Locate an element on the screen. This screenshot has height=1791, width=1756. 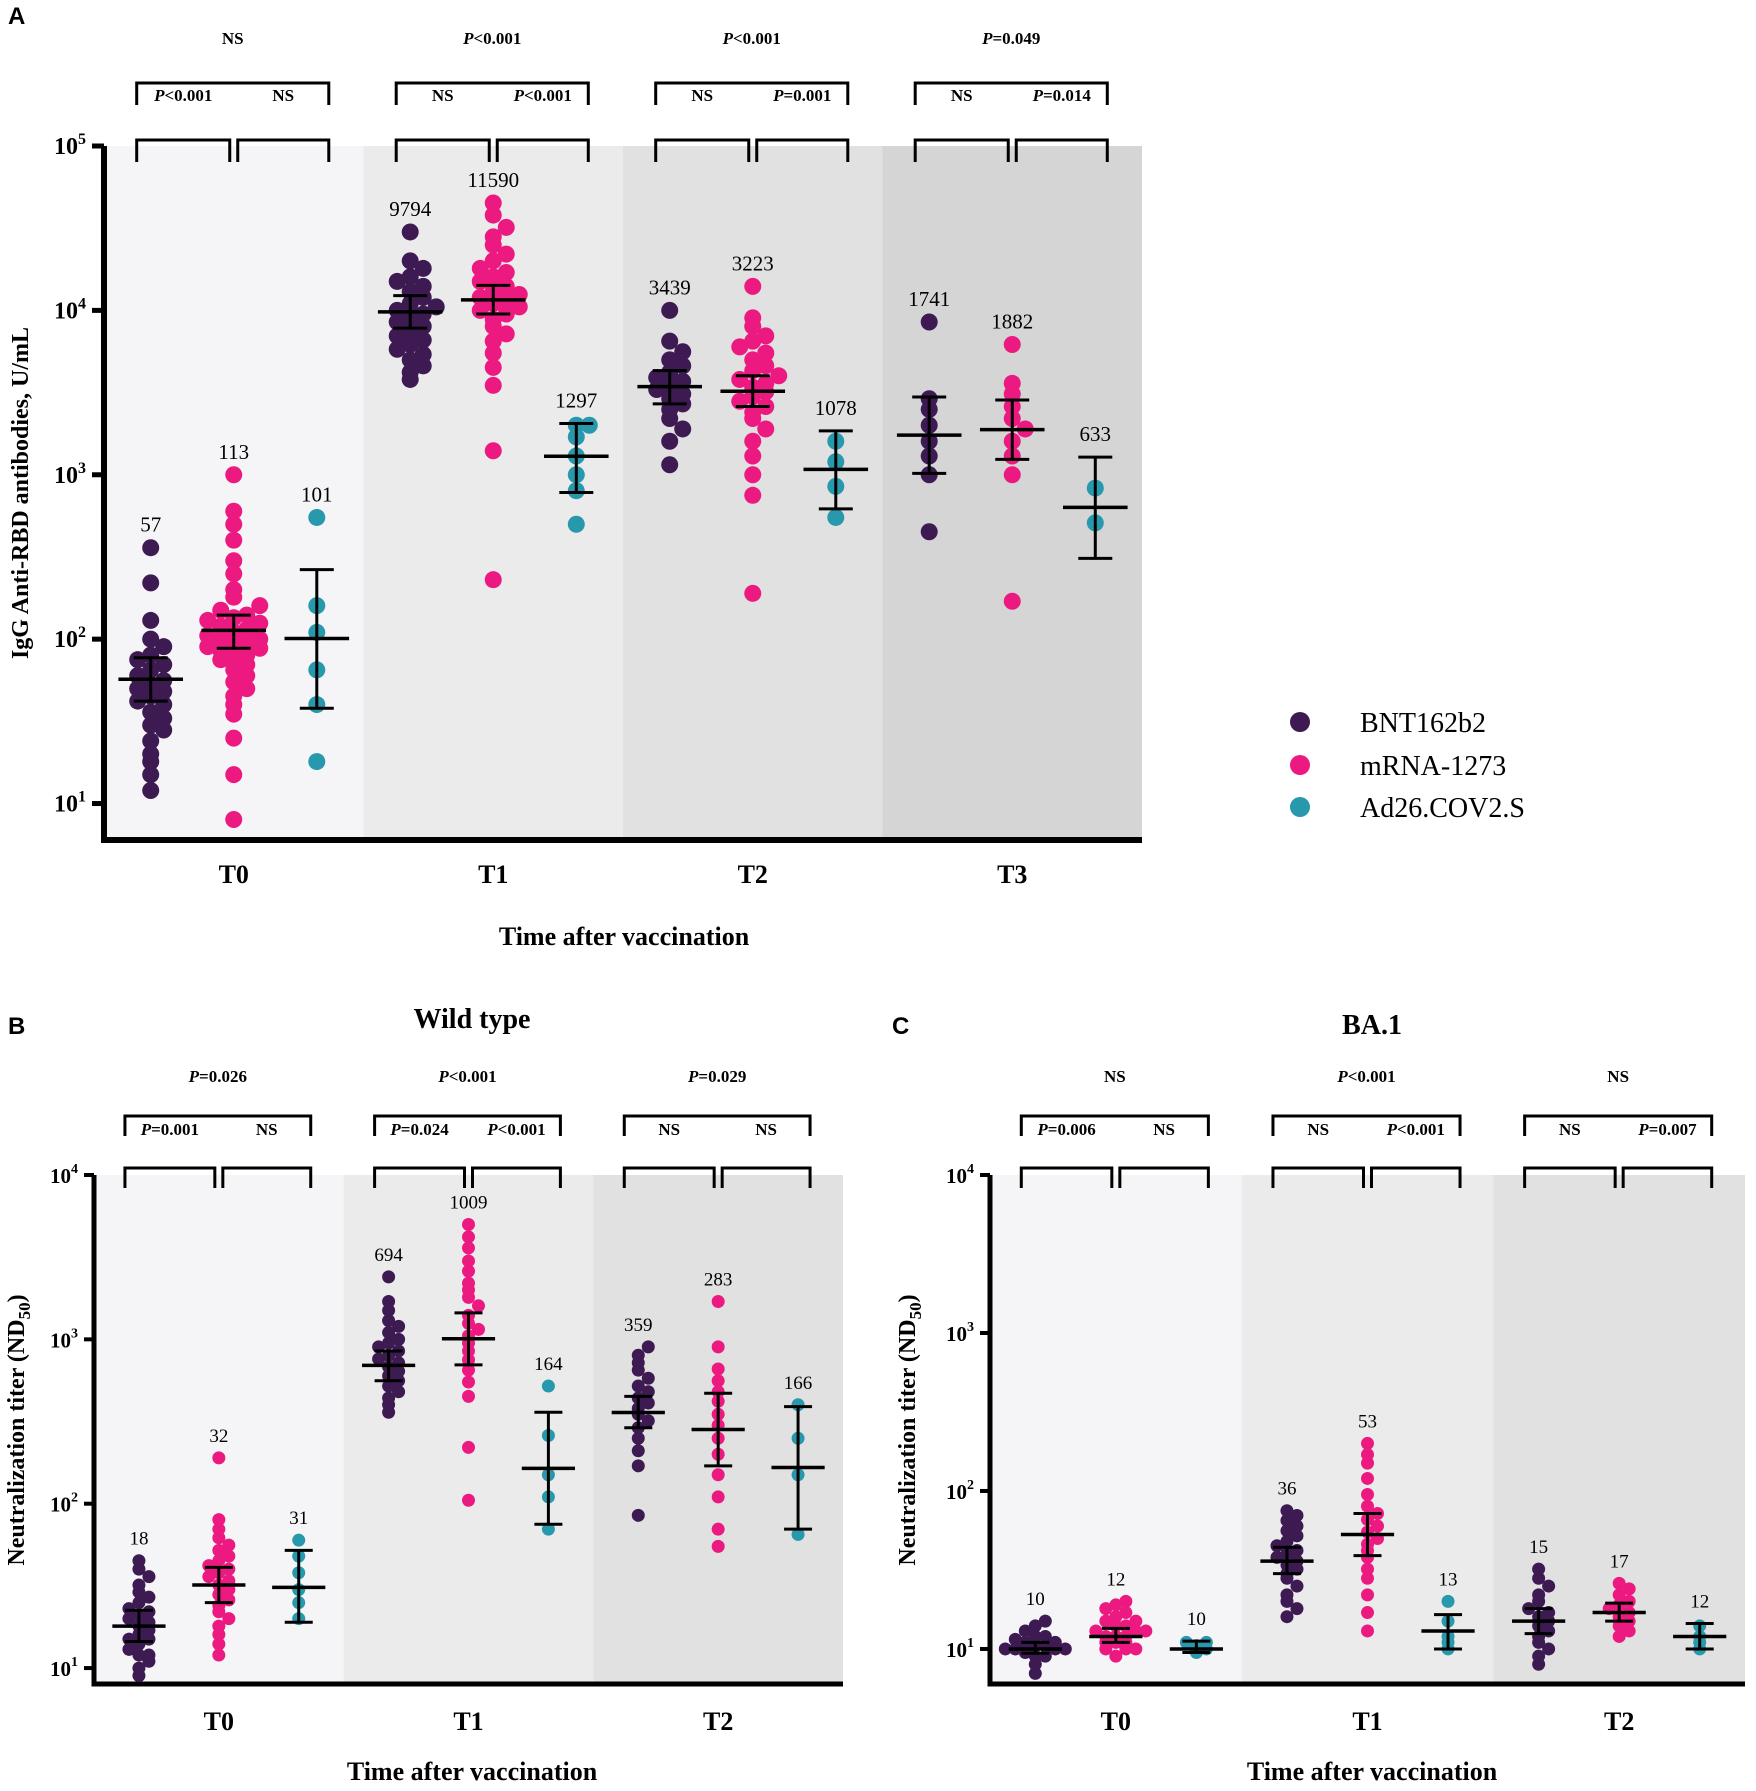
p-value-left-pair: P<0.001 is located at coordinates (182, 95).